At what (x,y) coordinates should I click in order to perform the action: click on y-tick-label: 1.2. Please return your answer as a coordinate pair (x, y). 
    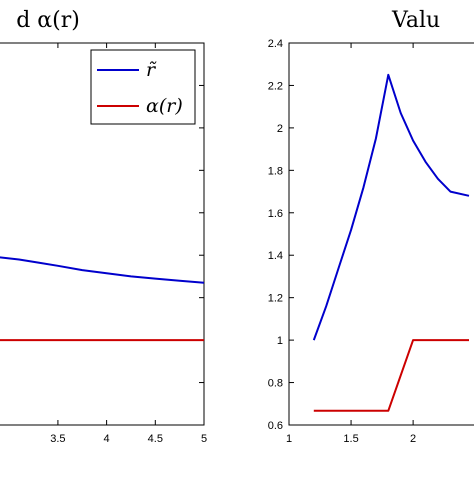
    Looking at the image, I should click on (275, 299).